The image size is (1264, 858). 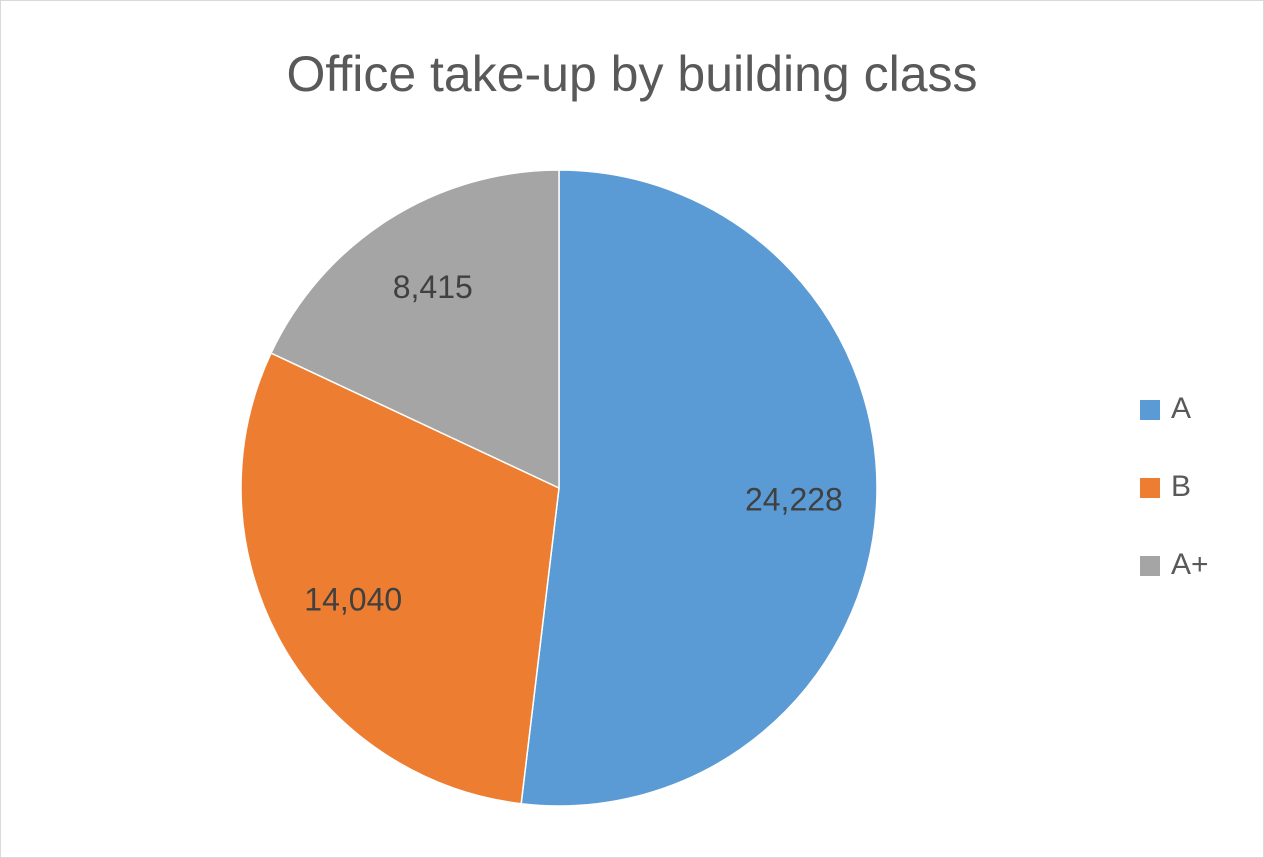 What do you see at coordinates (433, 287) in the screenshot?
I see `data-label: 8,415` at bounding box center [433, 287].